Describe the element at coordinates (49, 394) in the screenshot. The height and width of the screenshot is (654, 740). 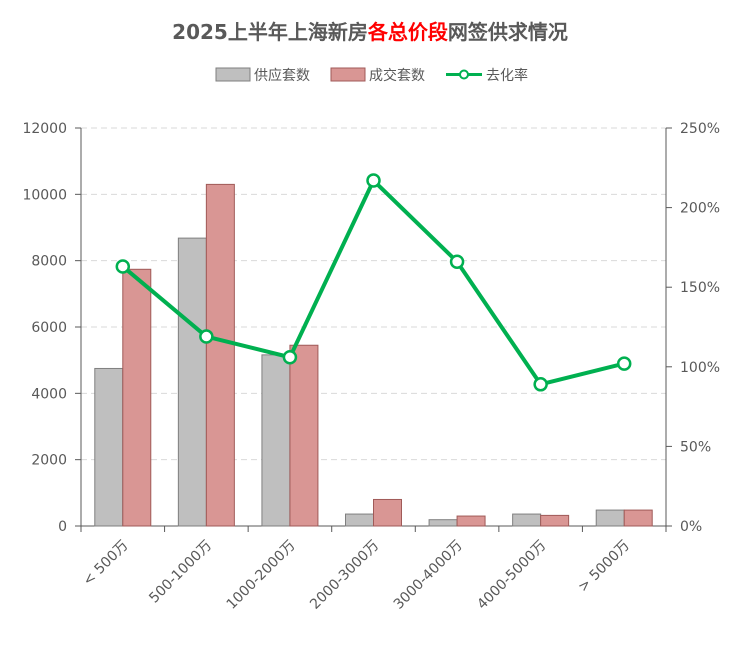
I see `left-axis-tick-label: 4000` at that location.